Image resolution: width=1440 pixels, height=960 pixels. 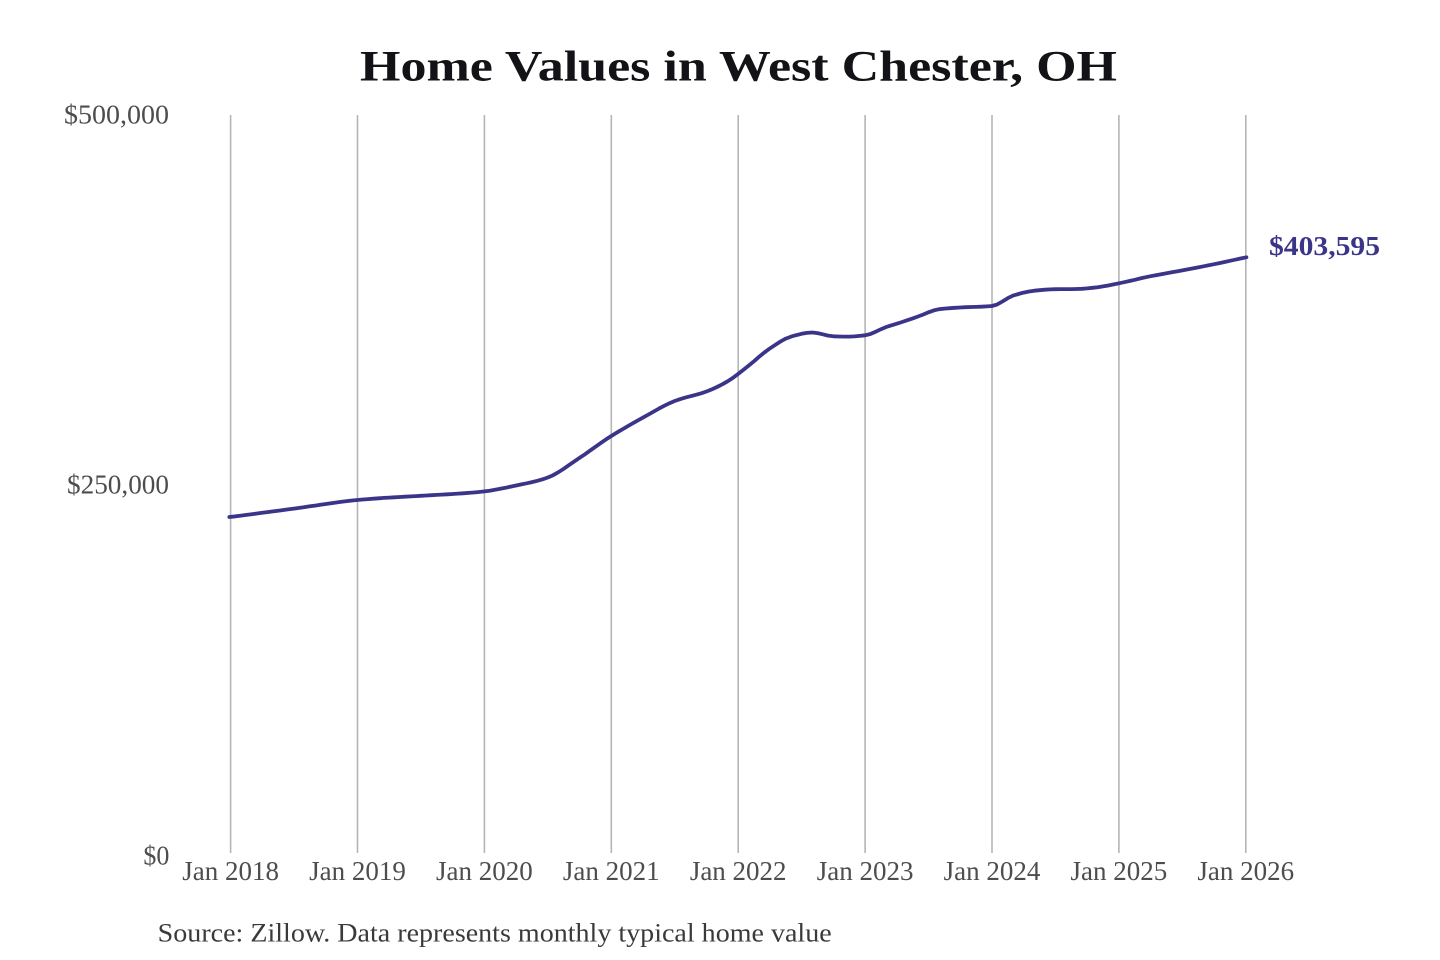 I want to click on svg-text: Jan 2026, so click(x=1245, y=871).